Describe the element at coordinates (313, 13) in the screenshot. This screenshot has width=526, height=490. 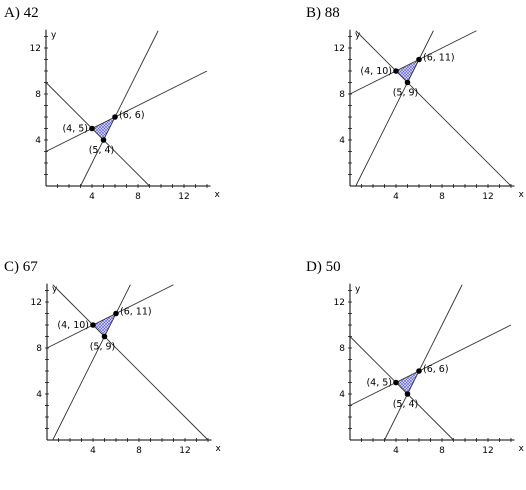
I see `option-letter: B)` at that location.